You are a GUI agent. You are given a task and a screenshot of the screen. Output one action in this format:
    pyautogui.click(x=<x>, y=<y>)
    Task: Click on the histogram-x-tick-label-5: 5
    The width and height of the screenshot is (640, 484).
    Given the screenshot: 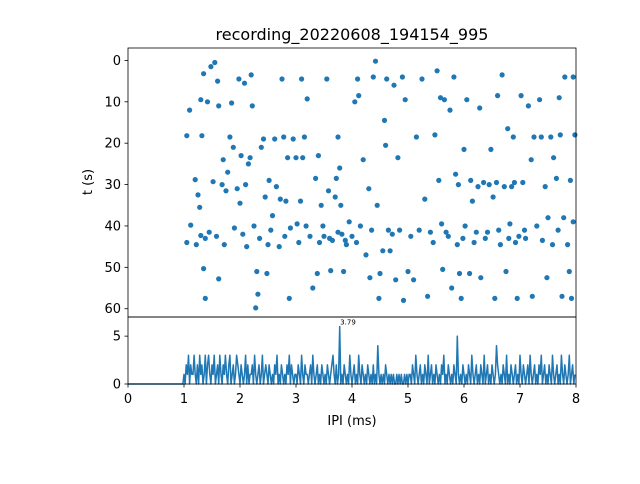 What is the action you would take?
    pyautogui.click(x=408, y=399)
    